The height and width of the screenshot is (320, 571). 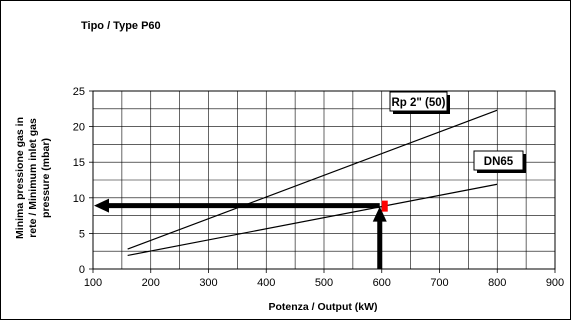 I want to click on chart-title: Tipo / Type P60, so click(x=121, y=26).